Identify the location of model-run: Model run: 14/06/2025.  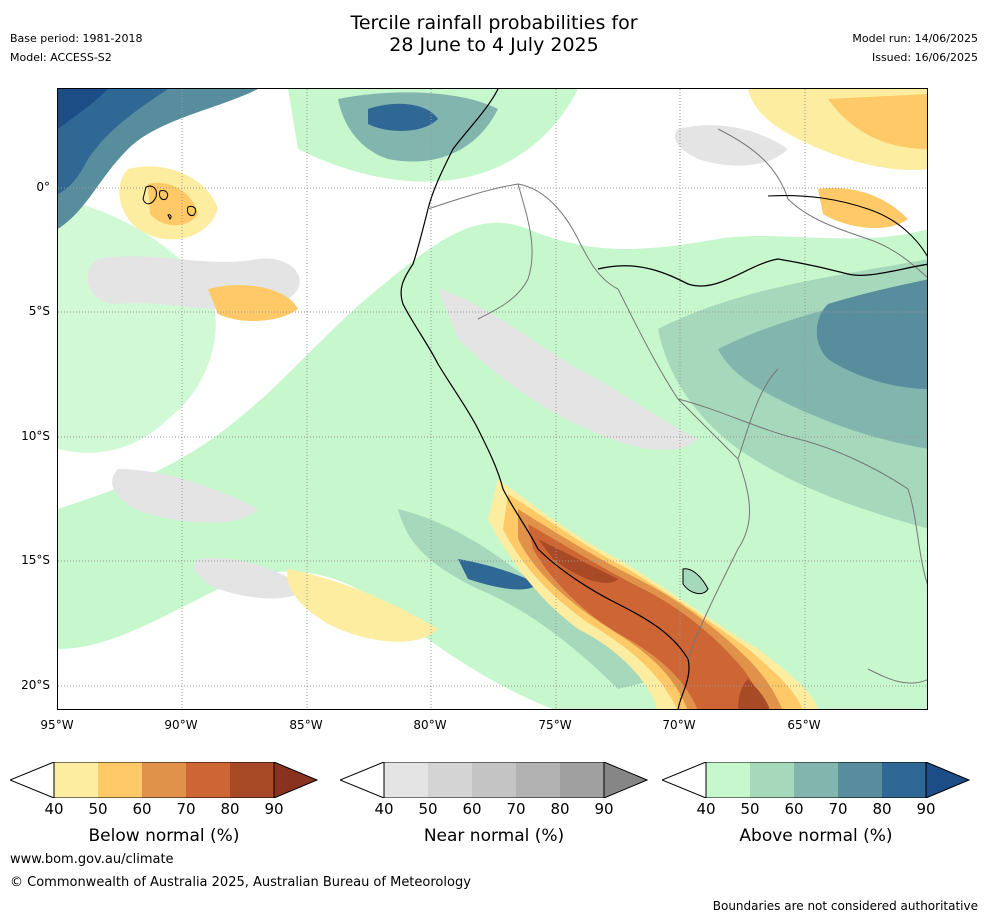
(915, 38).